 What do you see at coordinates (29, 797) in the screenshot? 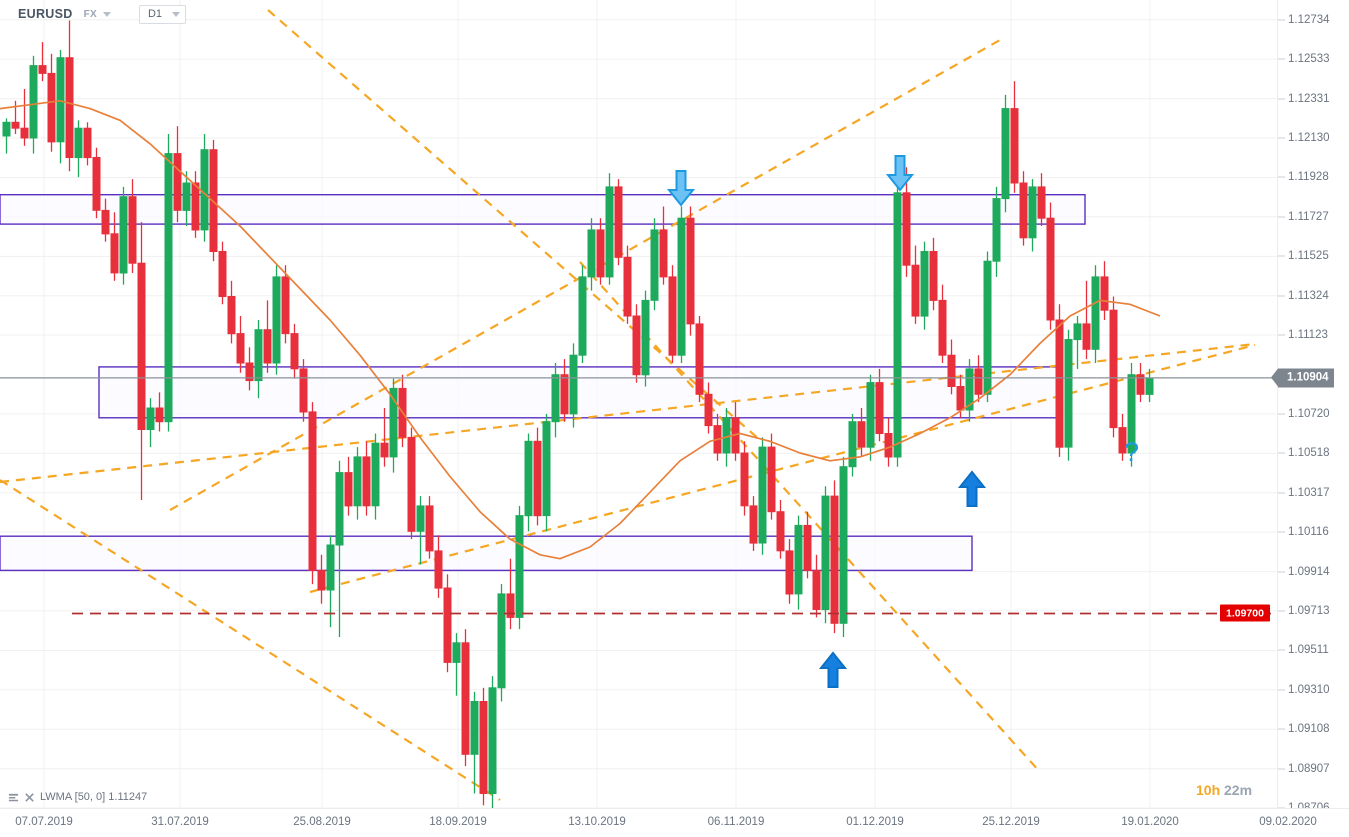
I see `close-icon` at bounding box center [29, 797].